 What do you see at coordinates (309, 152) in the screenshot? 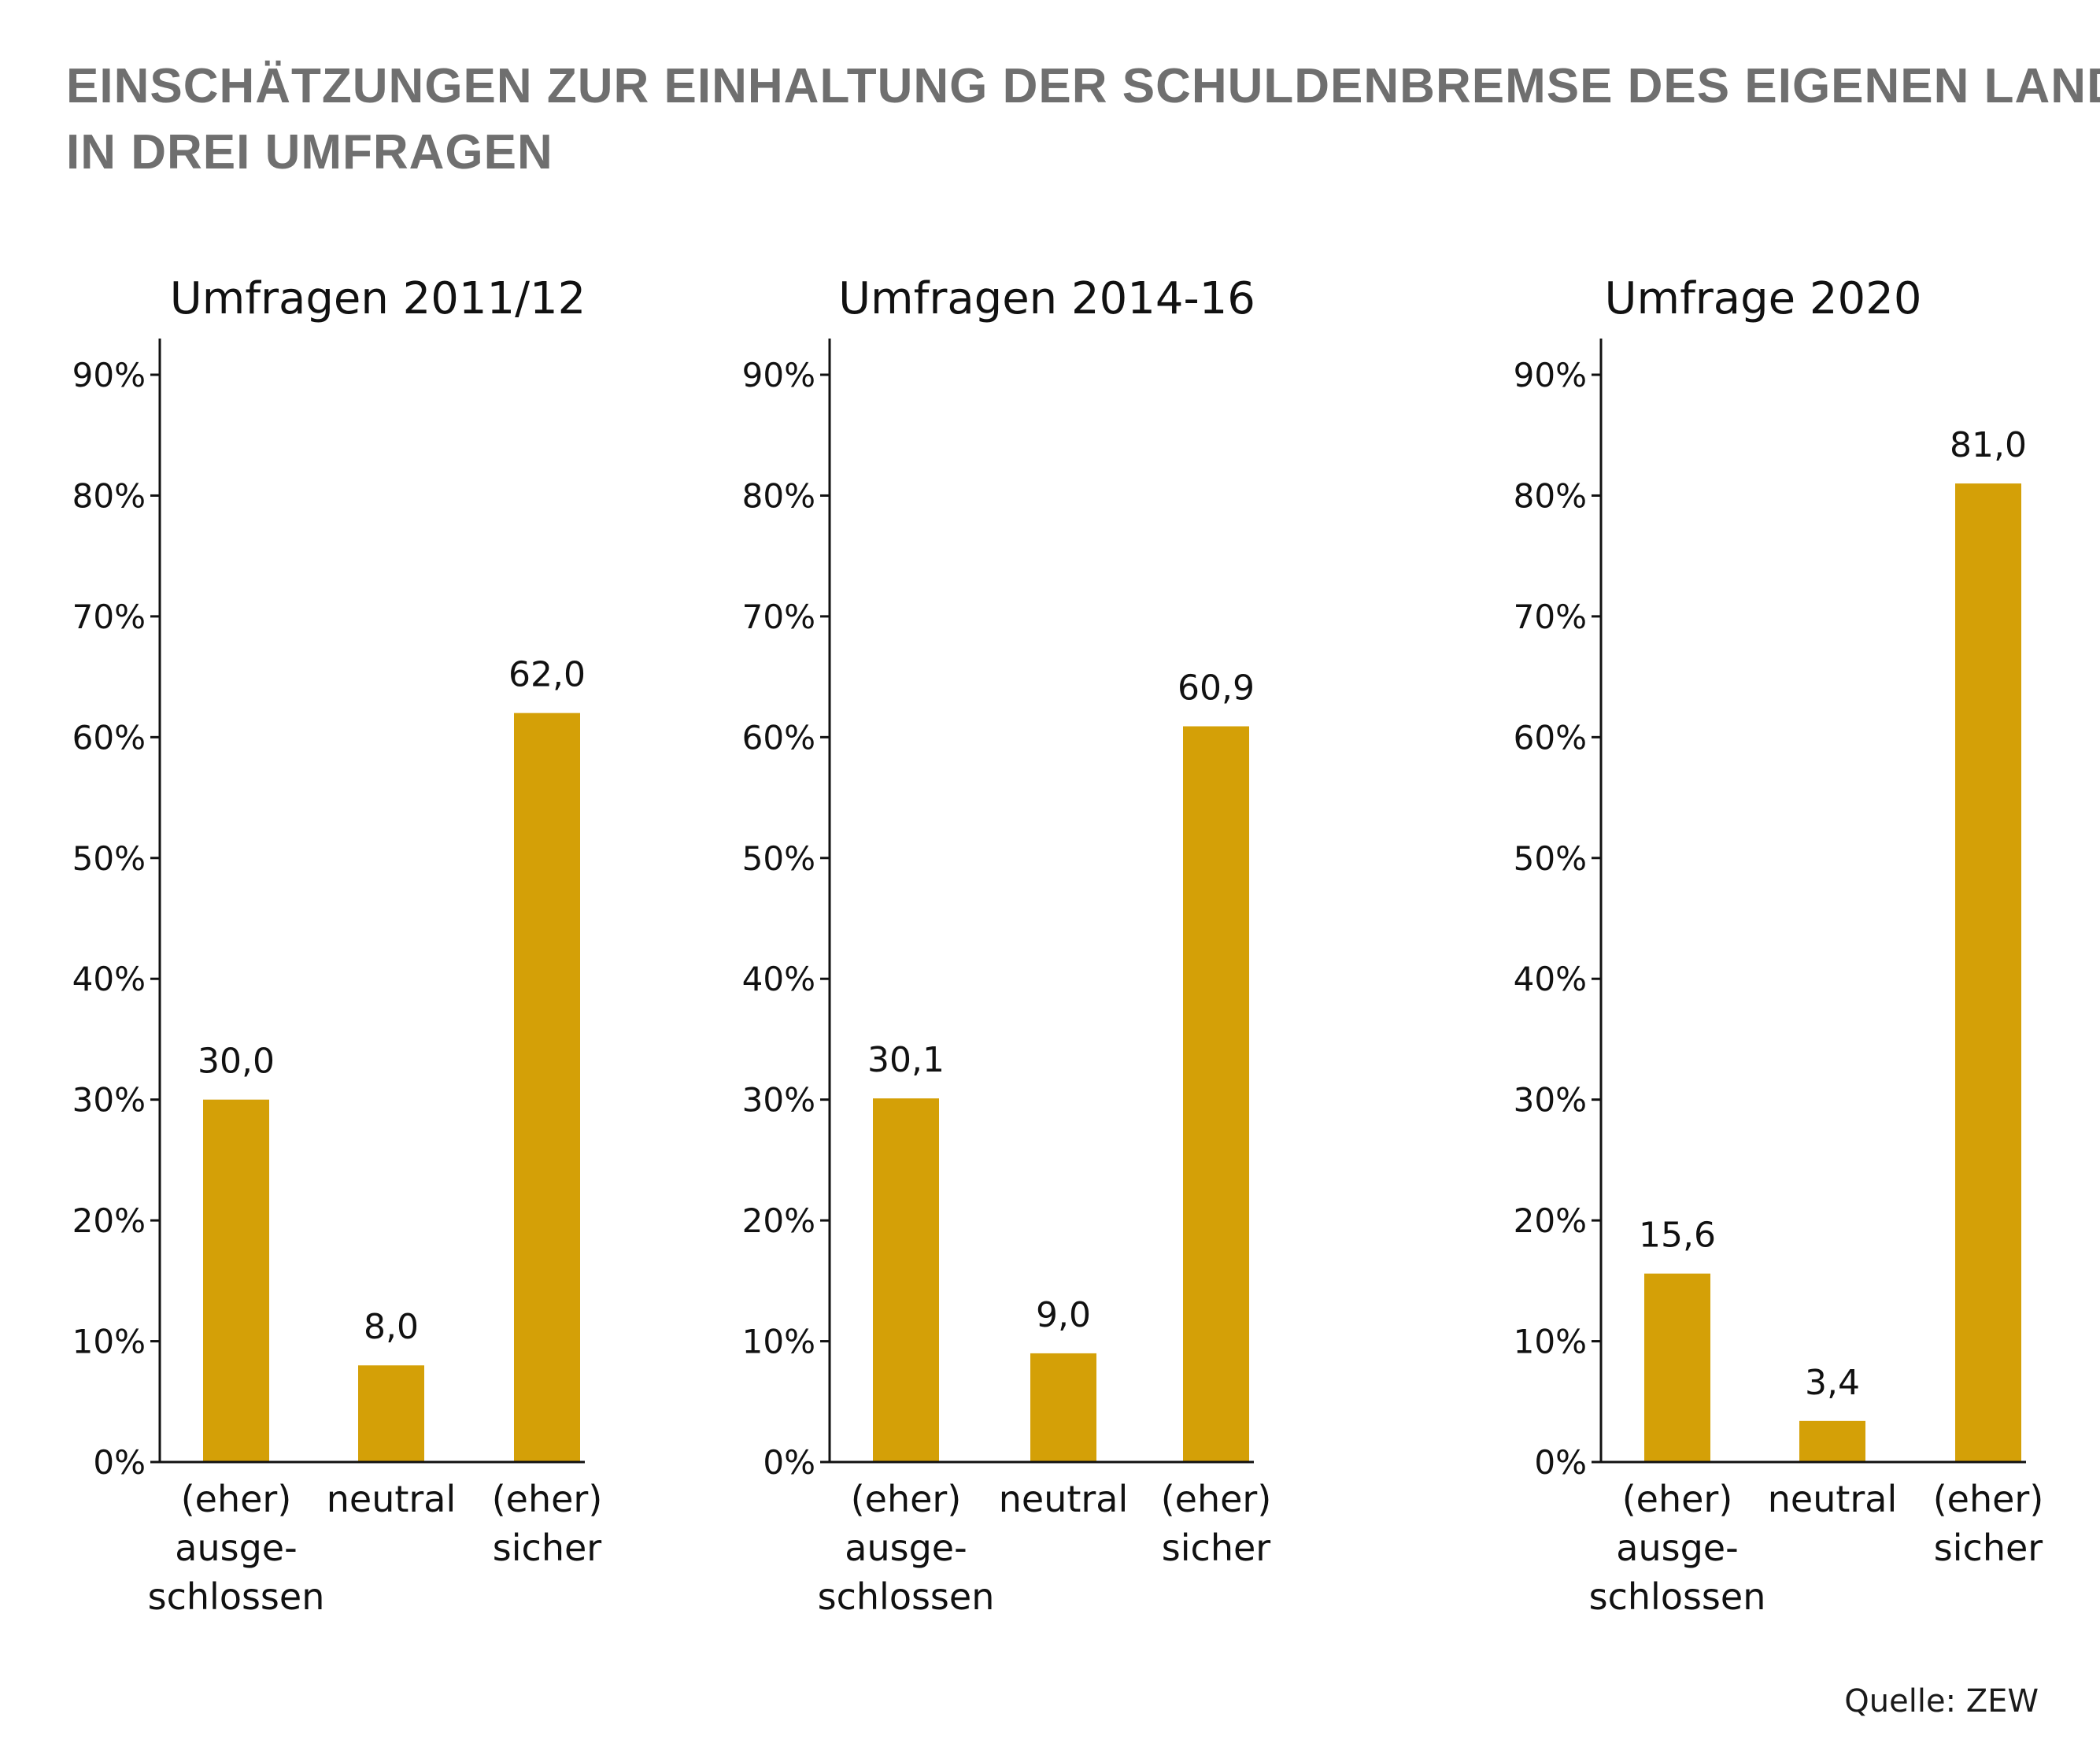
I see `title-line-2: IN DREI UMFRAGEN` at bounding box center [309, 152].